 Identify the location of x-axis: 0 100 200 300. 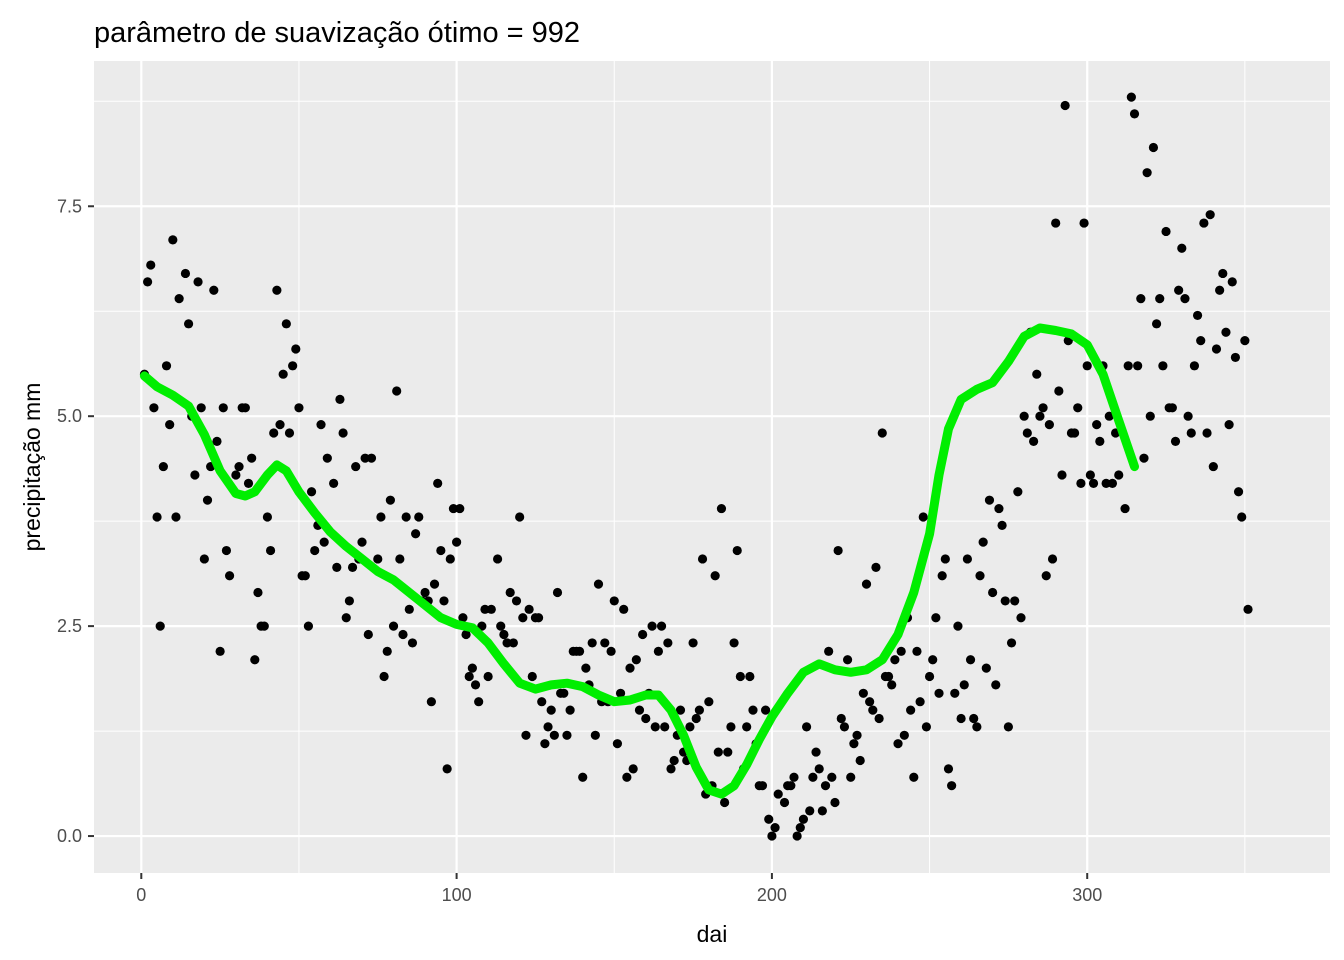
(619, 889).